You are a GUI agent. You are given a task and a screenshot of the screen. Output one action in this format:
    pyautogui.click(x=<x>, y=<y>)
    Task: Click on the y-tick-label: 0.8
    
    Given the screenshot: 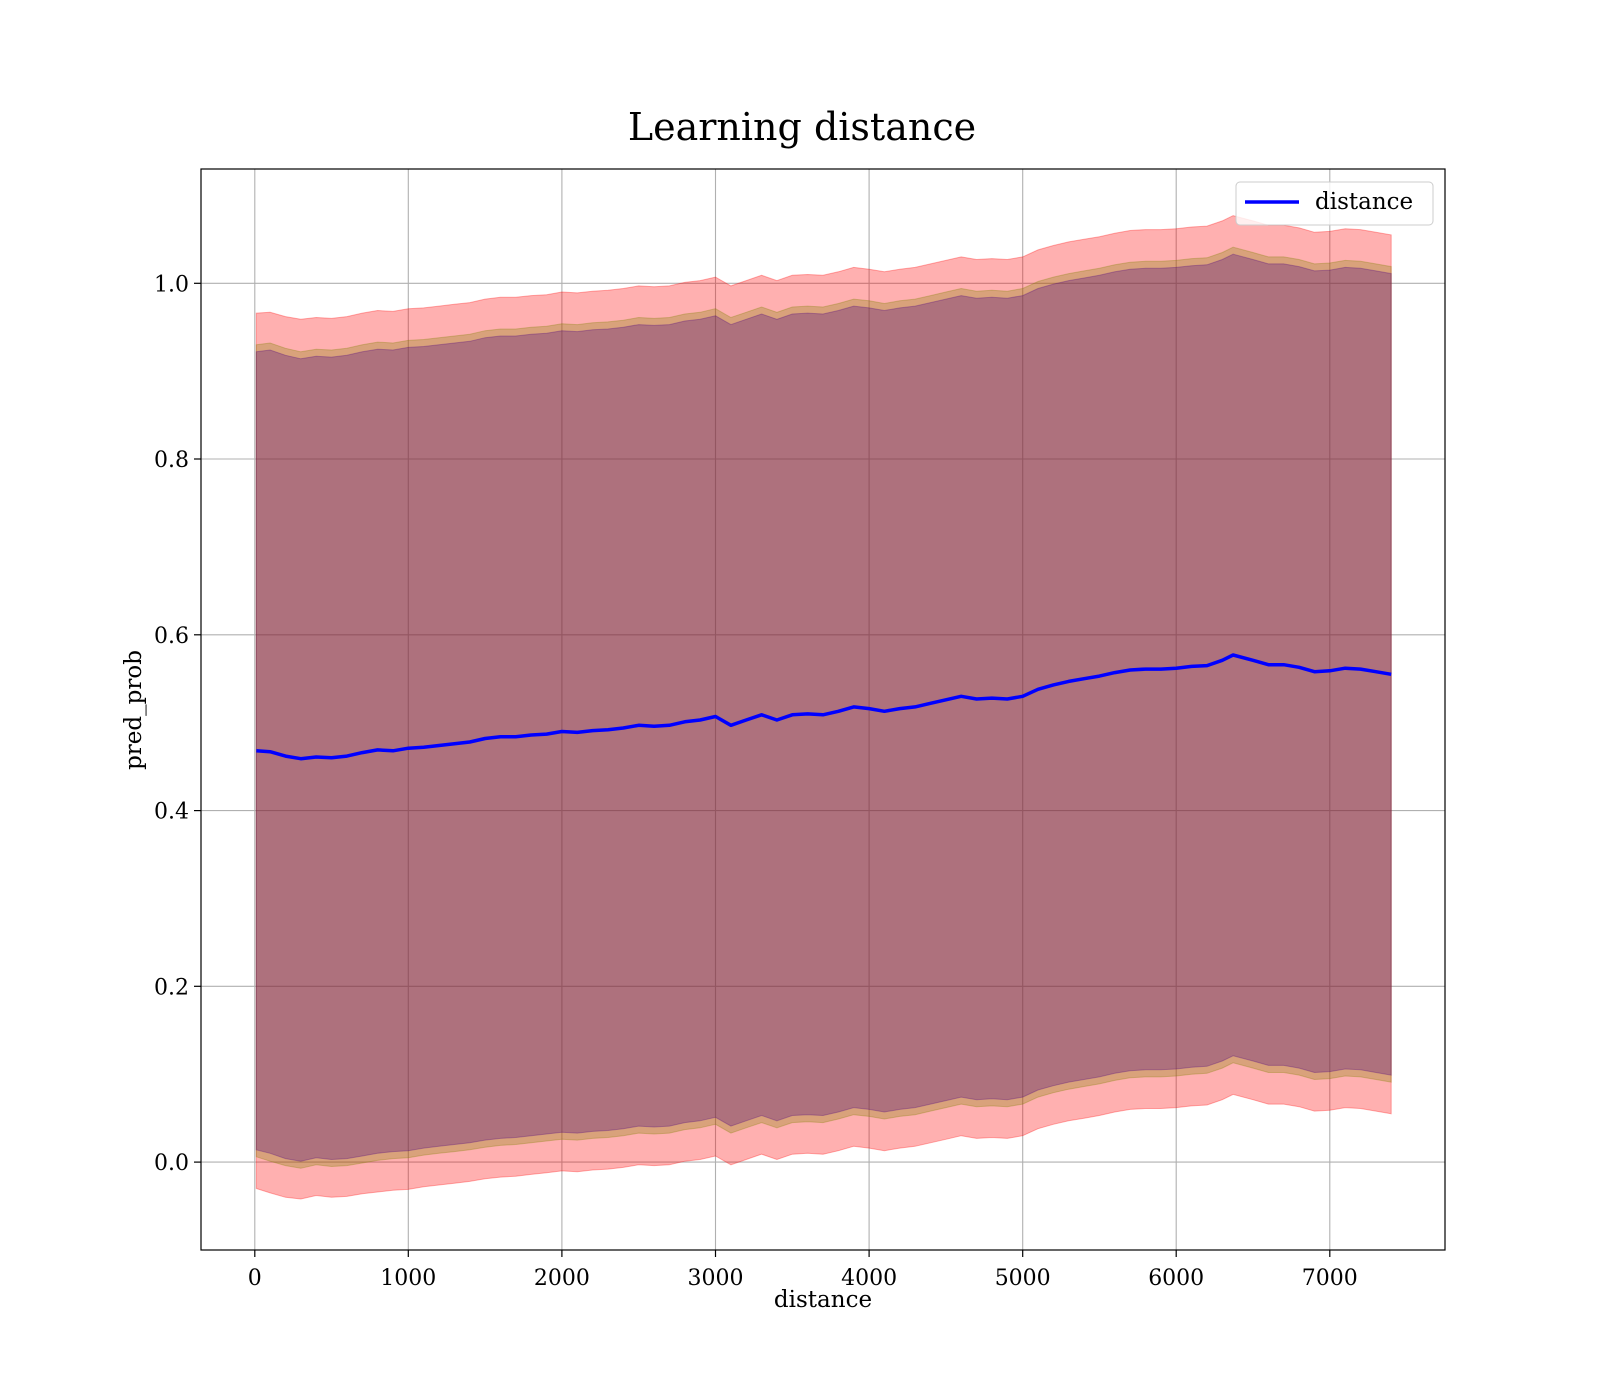 What is the action you would take?
    pyautogui.click(x=171, y=460)
    